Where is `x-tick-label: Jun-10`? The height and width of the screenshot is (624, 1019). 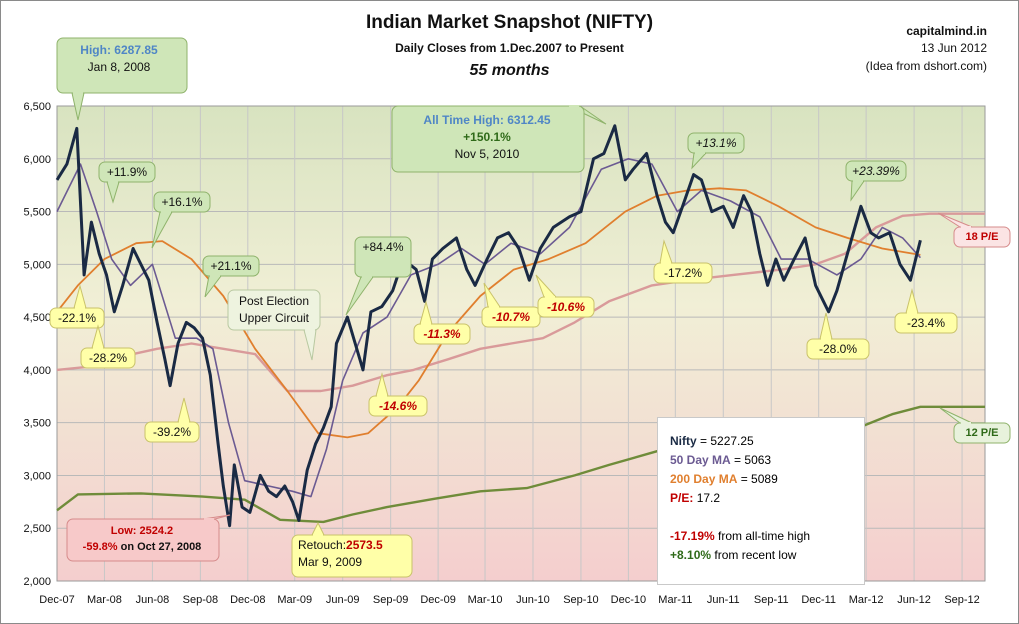
x-tick-label: Jun-10 is located at coordinates (533, 600).